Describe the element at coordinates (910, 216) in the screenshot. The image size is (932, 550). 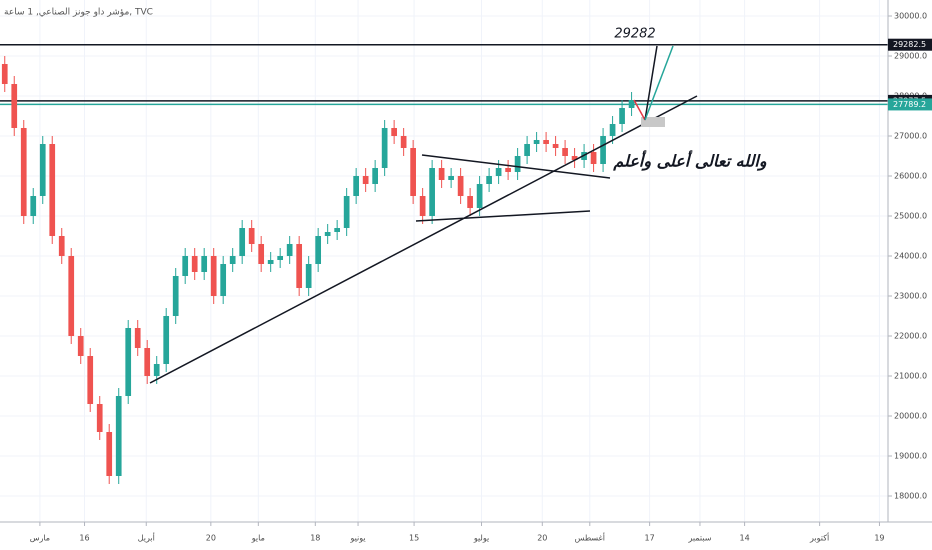
I see `y-tick-label: 25000.0` at that location.